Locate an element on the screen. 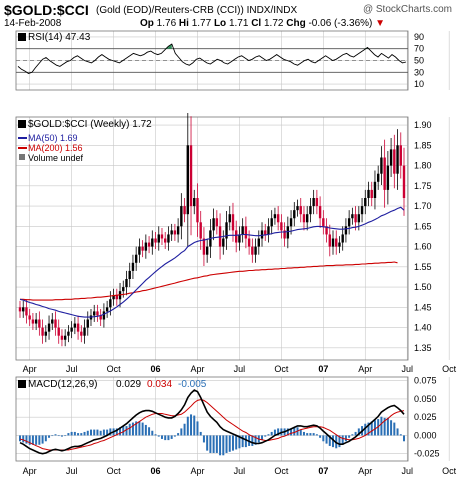 The height and width of the screenshot is (482, 460). price-y-tick-label: 1.65 is located at coordinates (423, 226).